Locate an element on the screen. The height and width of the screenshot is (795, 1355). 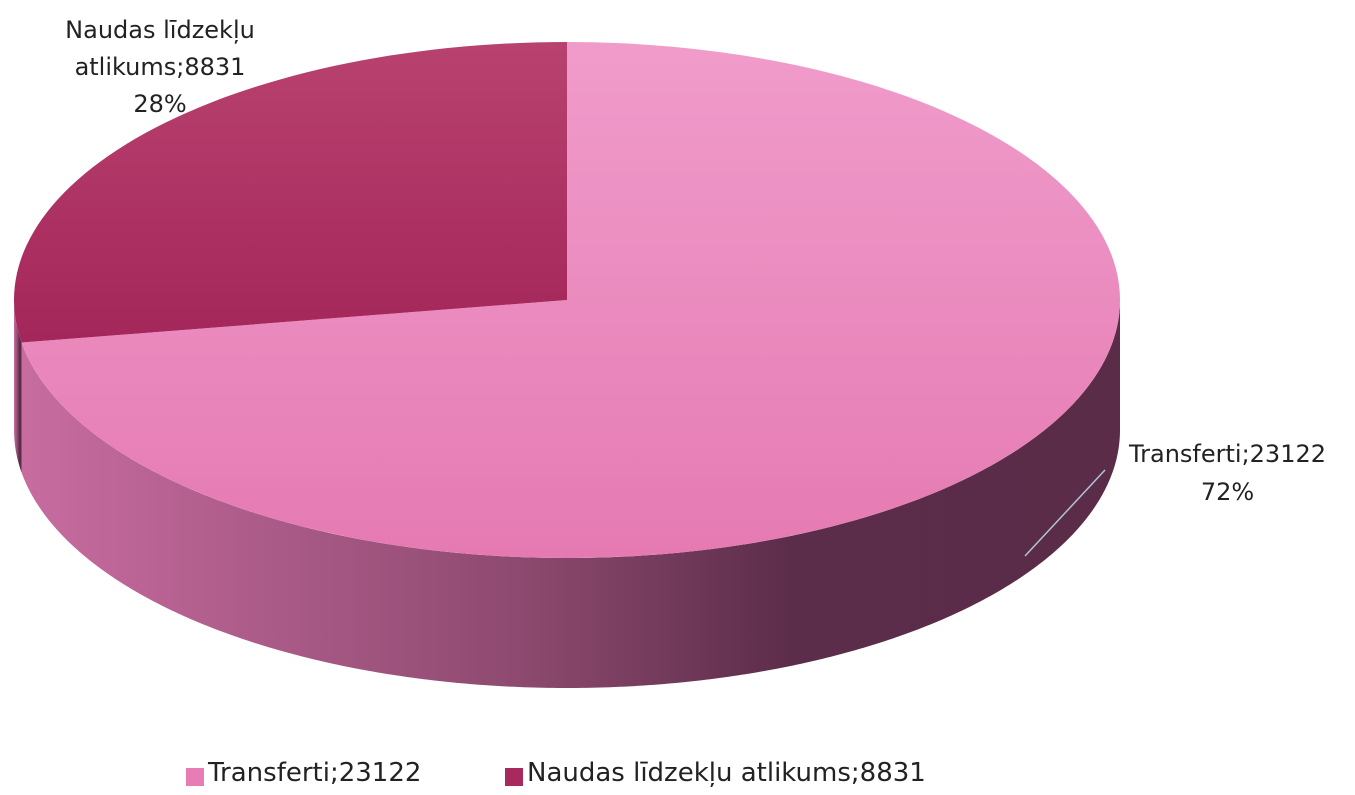
legend-label: Naudas līdzekļu atlikums;8831 is located at coordinates (726, 773).